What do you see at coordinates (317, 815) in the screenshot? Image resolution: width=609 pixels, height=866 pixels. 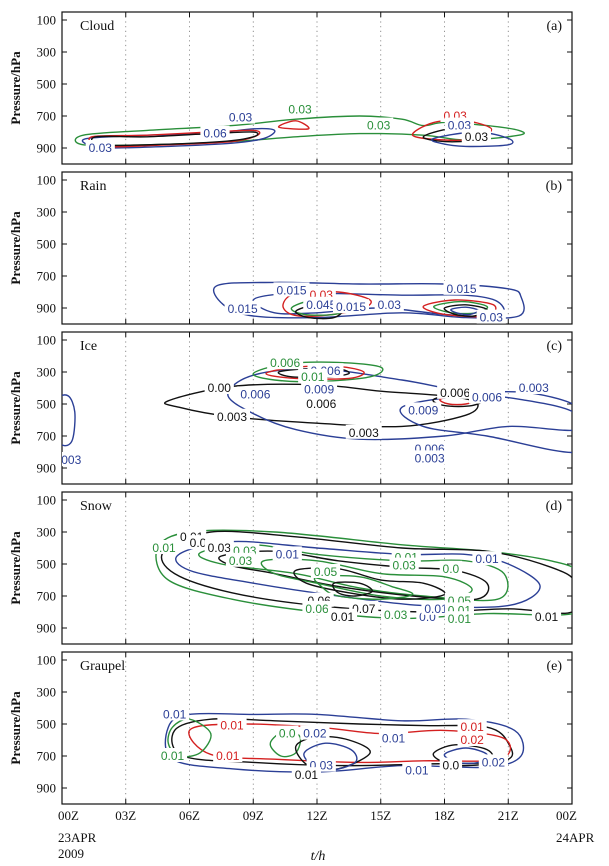 I see `x-tick-label: 12Z` at bounding box center [317, 815].